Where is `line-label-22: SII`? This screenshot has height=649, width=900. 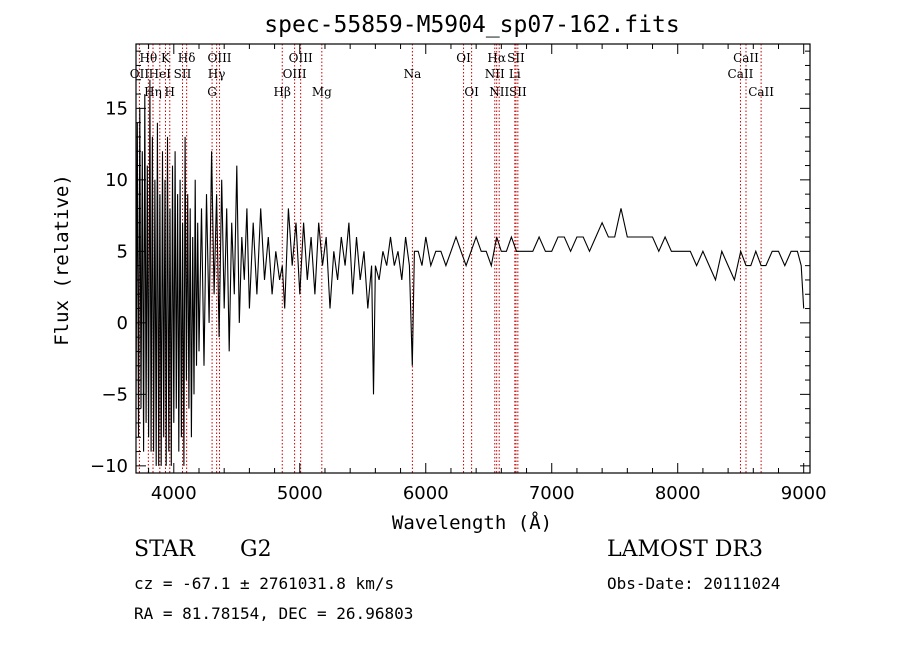
line-label-22: SII is located at coordinates (516, 58).